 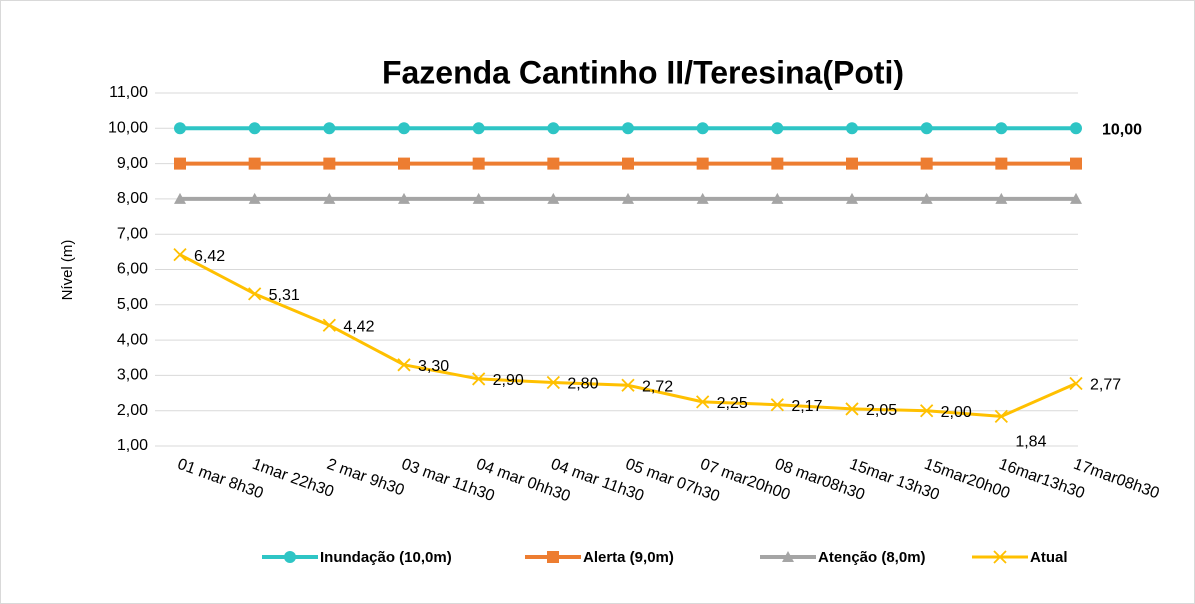 What do you see at coordinates (132, 163) in the screenshot?
I see `y-tick-label: 9,00` at bounding box center [132, 163].